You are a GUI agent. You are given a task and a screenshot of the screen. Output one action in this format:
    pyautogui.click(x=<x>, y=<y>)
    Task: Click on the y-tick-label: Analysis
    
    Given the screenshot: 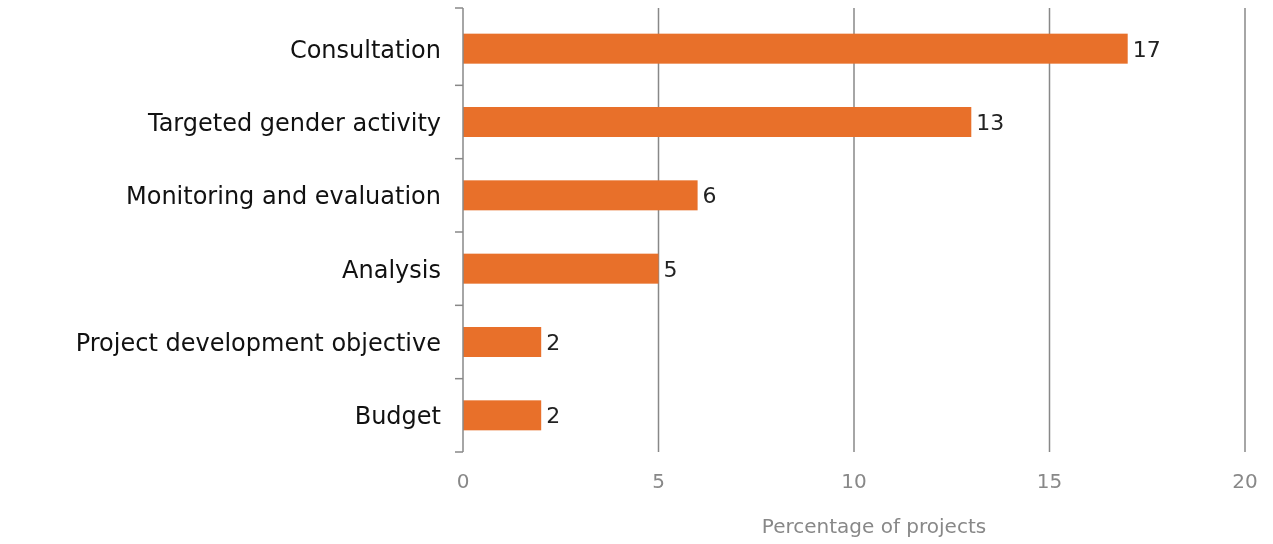 What is the action you would take?
    pyautogui.click(x=391, y=269)
    